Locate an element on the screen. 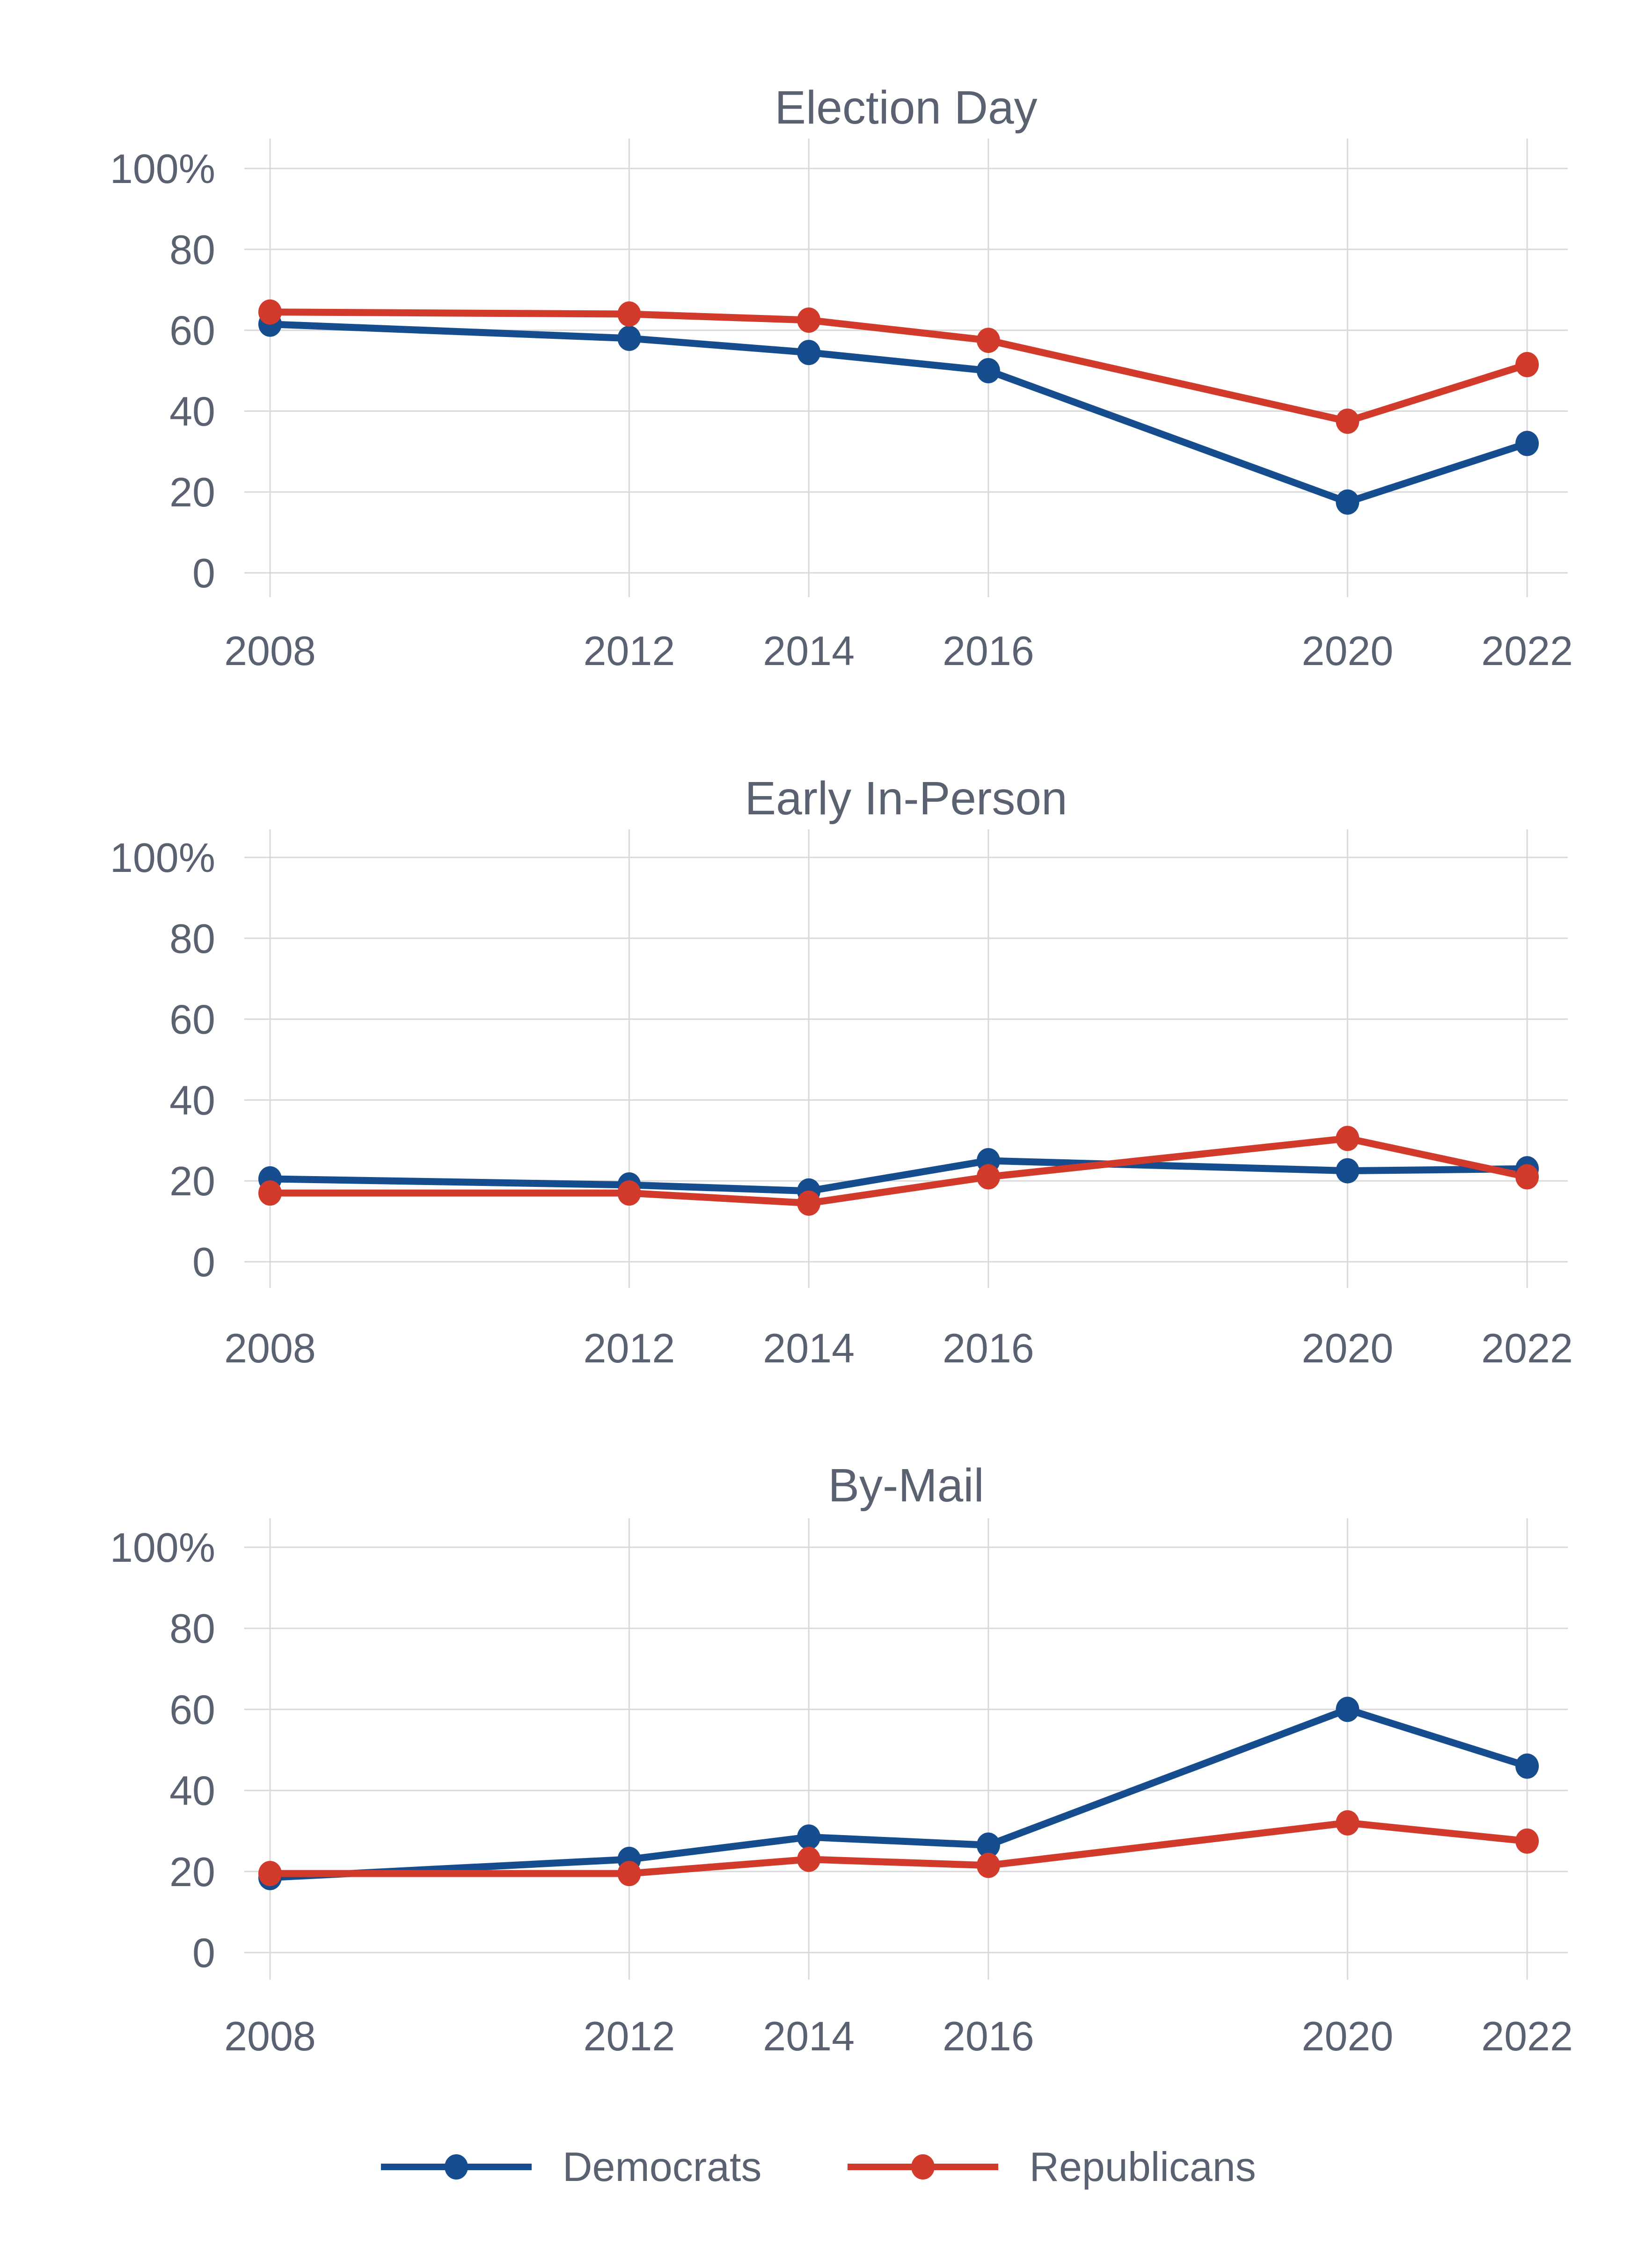  legend-label-republicans: Republicans is located at coordinates (1143, 2167).